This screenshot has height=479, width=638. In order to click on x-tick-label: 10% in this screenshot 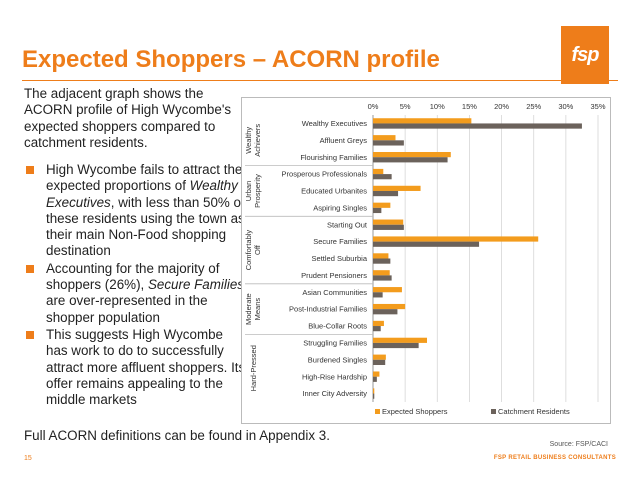, I will do `click(437, 106)`.